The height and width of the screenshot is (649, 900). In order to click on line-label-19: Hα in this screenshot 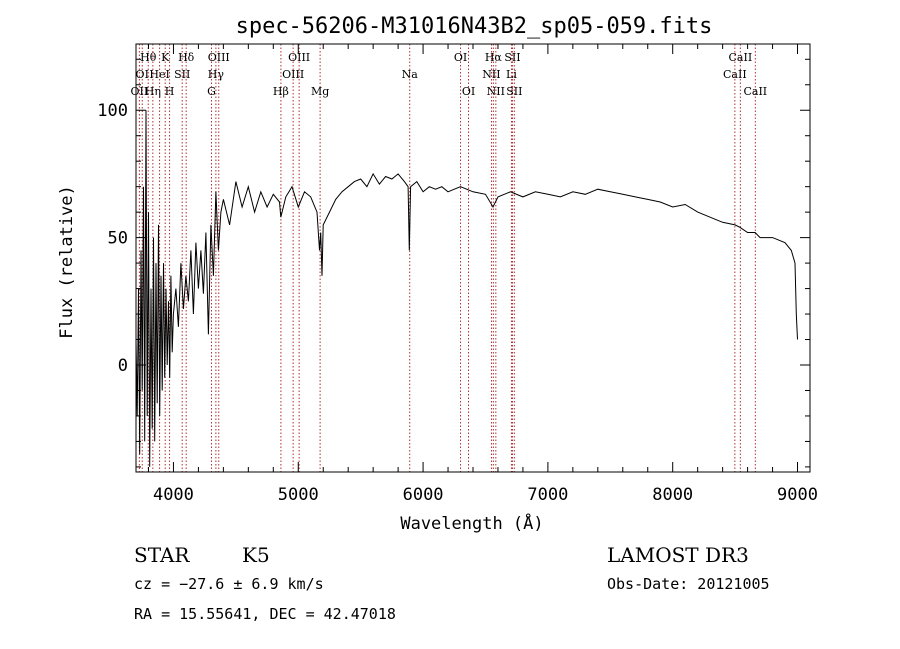, I will do `click(494, 57)`.